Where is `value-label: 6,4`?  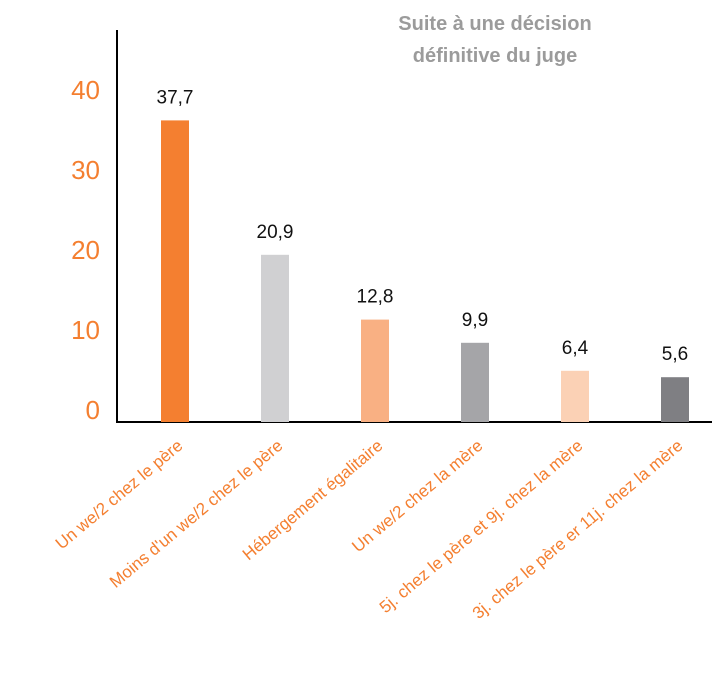 value-label: 6,4 is located at coordinates (575, 348).